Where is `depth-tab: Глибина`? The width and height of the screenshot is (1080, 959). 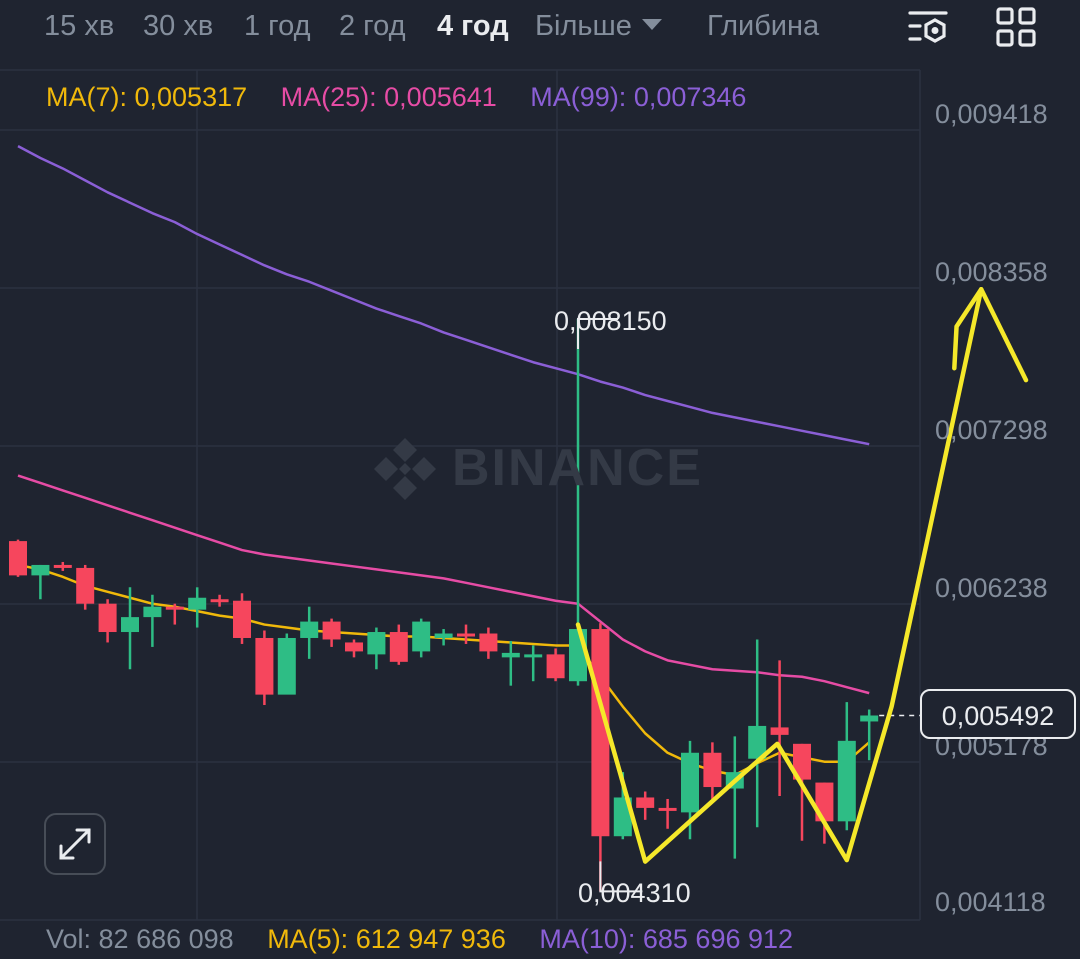 depth-tab: Глибина is located at coordinates (763, 26).